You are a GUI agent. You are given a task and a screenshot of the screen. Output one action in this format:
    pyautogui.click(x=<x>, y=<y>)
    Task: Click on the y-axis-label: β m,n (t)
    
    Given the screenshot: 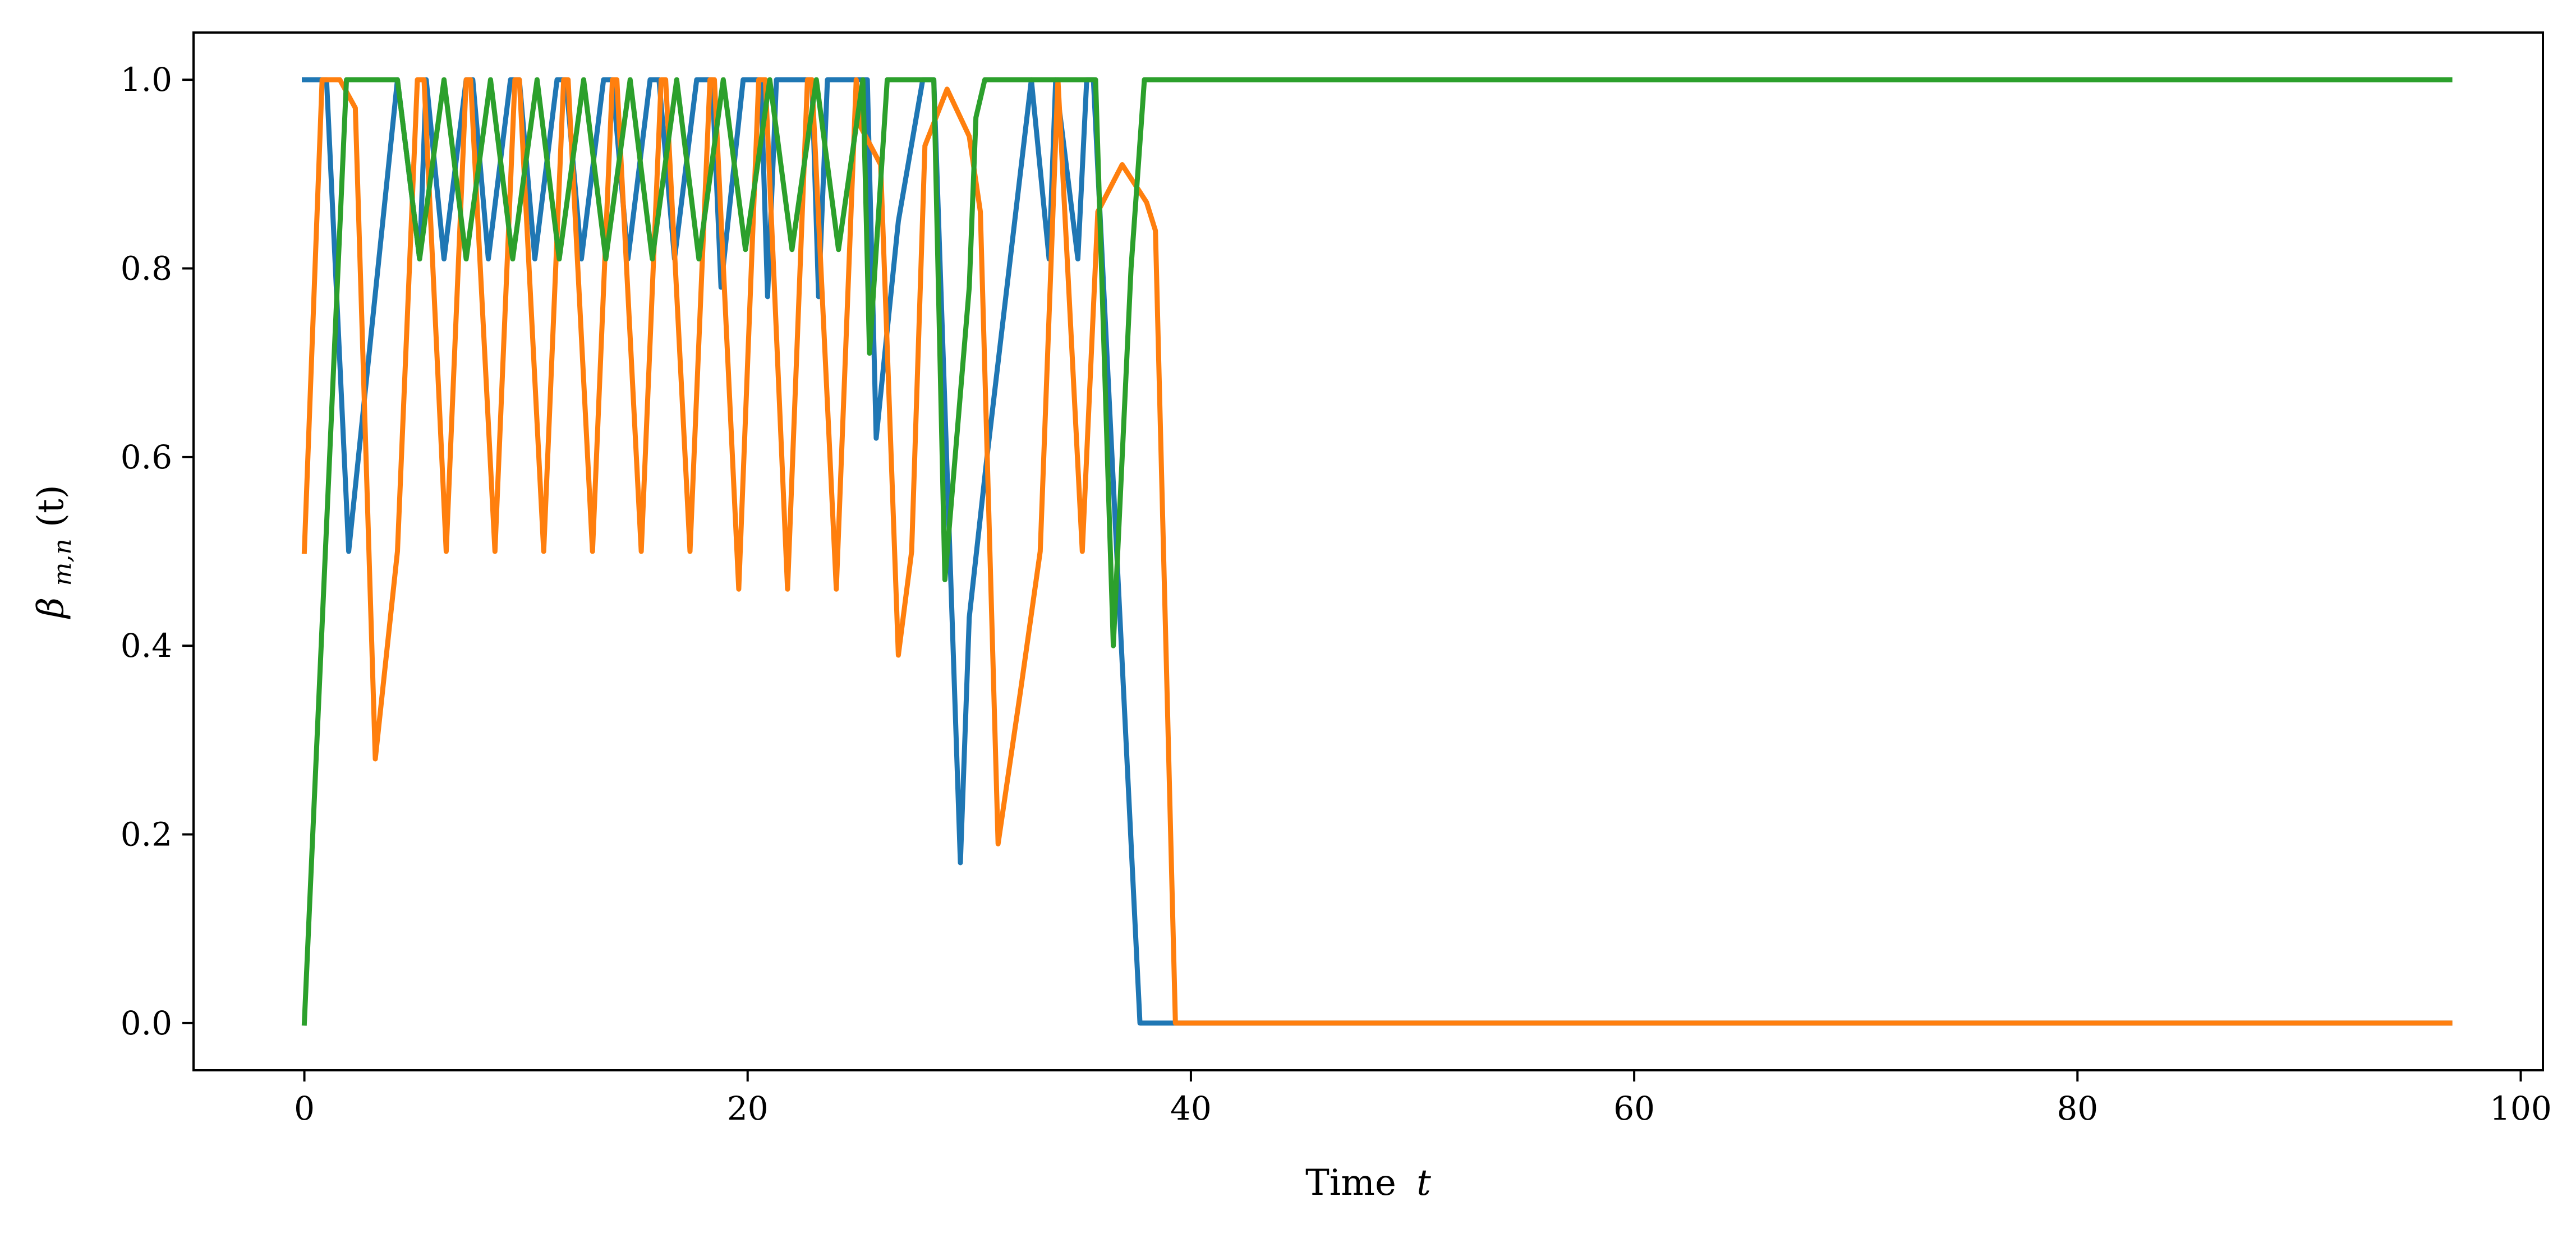 What is the action you would take?
    pyautogui.click(x=55, y=552)
    